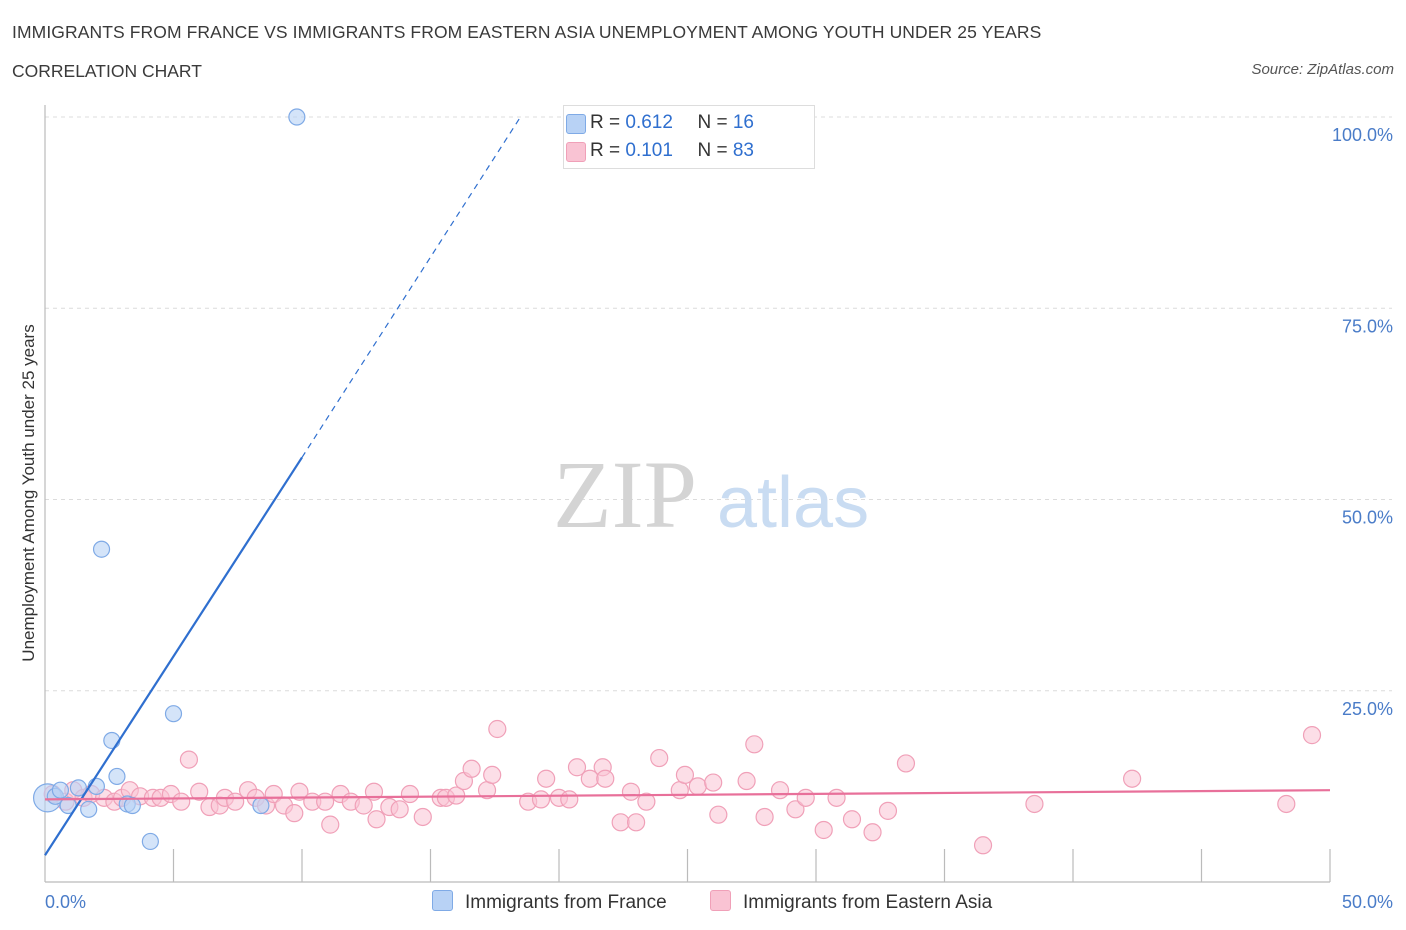  Describe the element at coordinates (1362, 422) in the screenshot. I see `y-tick-labels: 25.0% 50.0% 75.0% 100.0%` at that location.